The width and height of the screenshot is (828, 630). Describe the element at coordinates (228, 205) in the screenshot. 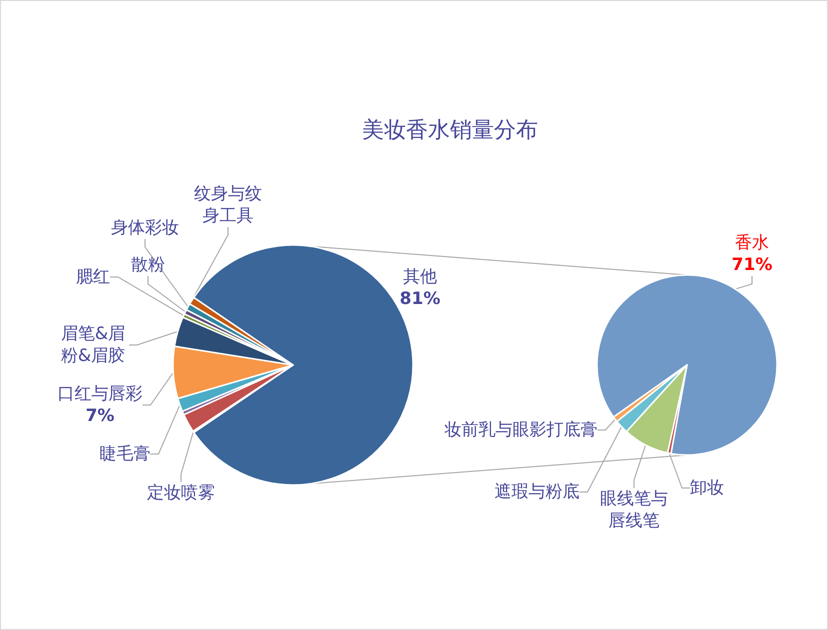

I see `slice-label: 纹身与纹身工具` at that location.